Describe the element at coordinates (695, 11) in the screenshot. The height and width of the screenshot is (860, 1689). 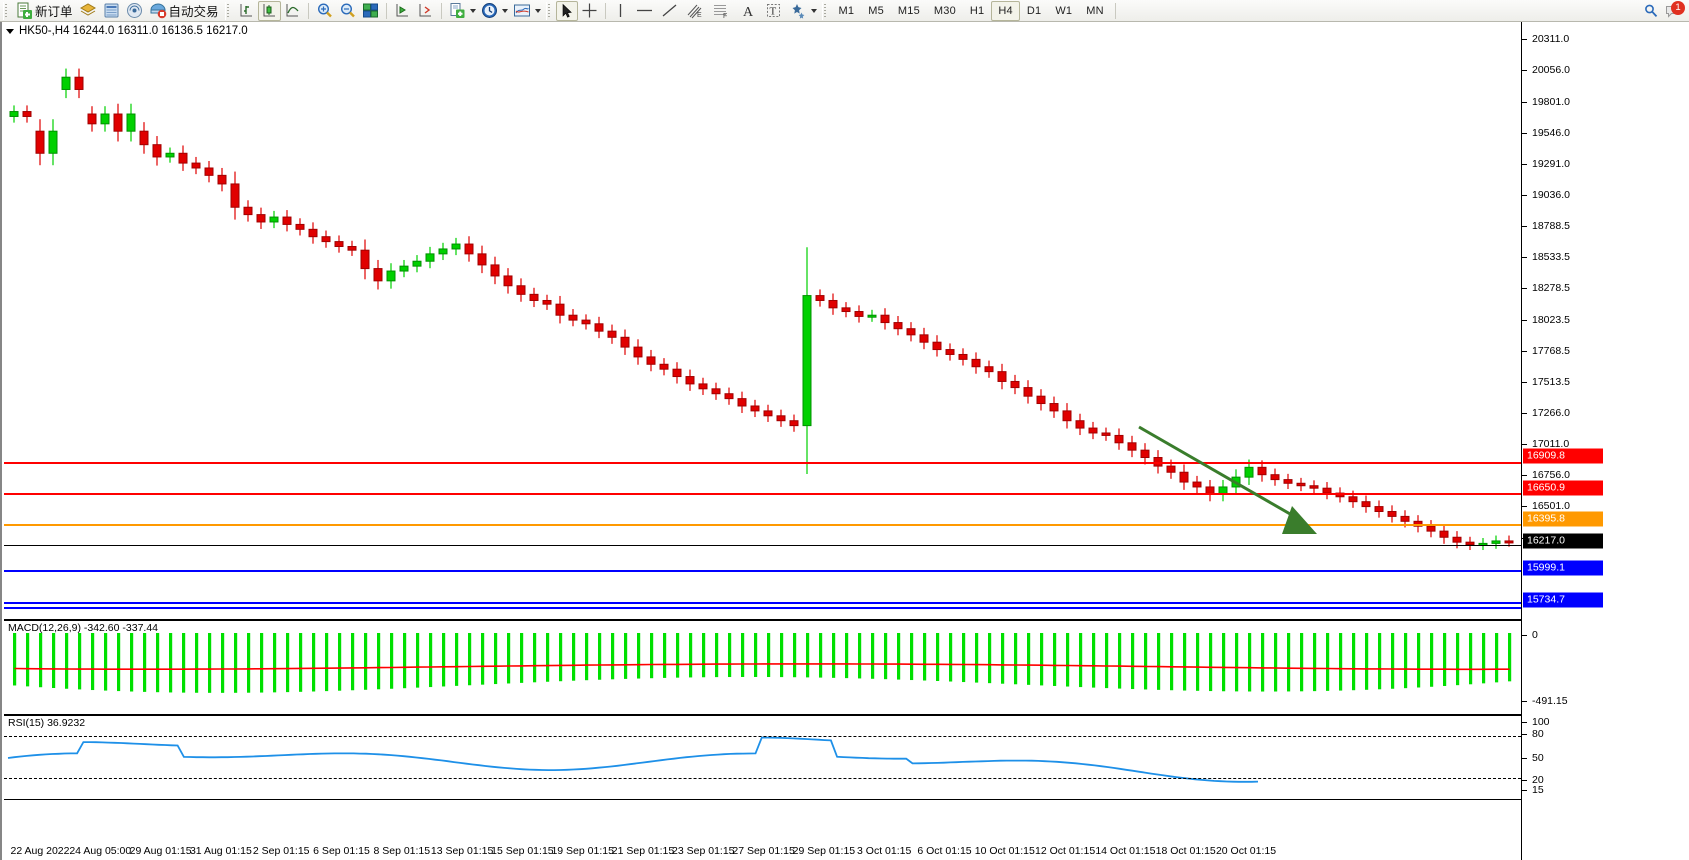
I see `equidistant-channel-icon: E` at that location.